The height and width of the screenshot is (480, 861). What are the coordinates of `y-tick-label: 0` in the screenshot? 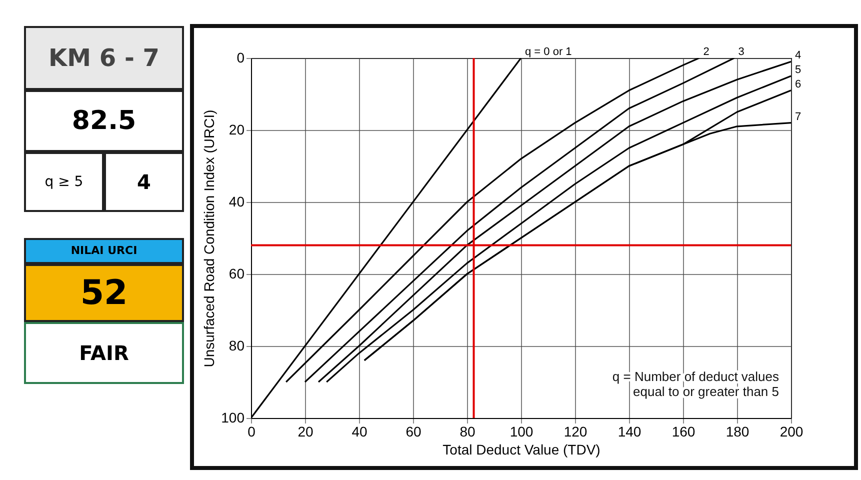 It's located at (240, 58).